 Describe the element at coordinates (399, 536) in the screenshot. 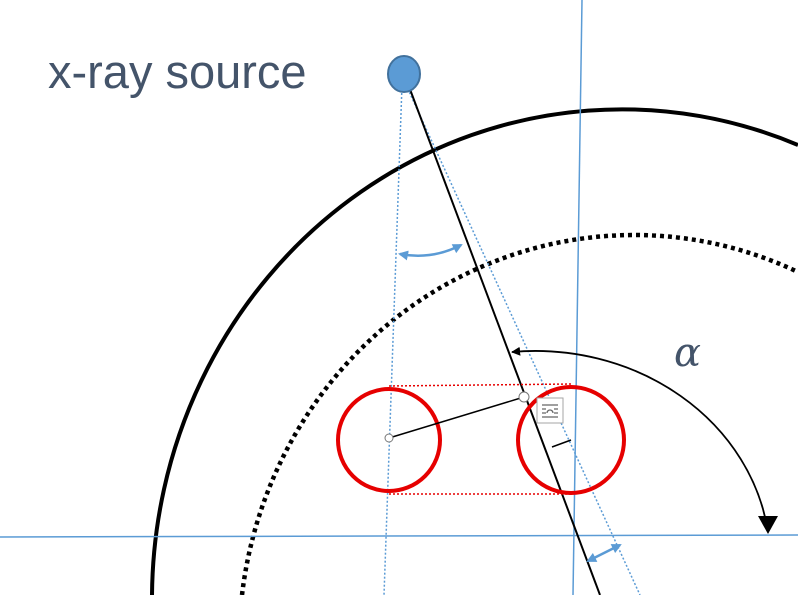

I see `horizontal-reference-line` at that location.